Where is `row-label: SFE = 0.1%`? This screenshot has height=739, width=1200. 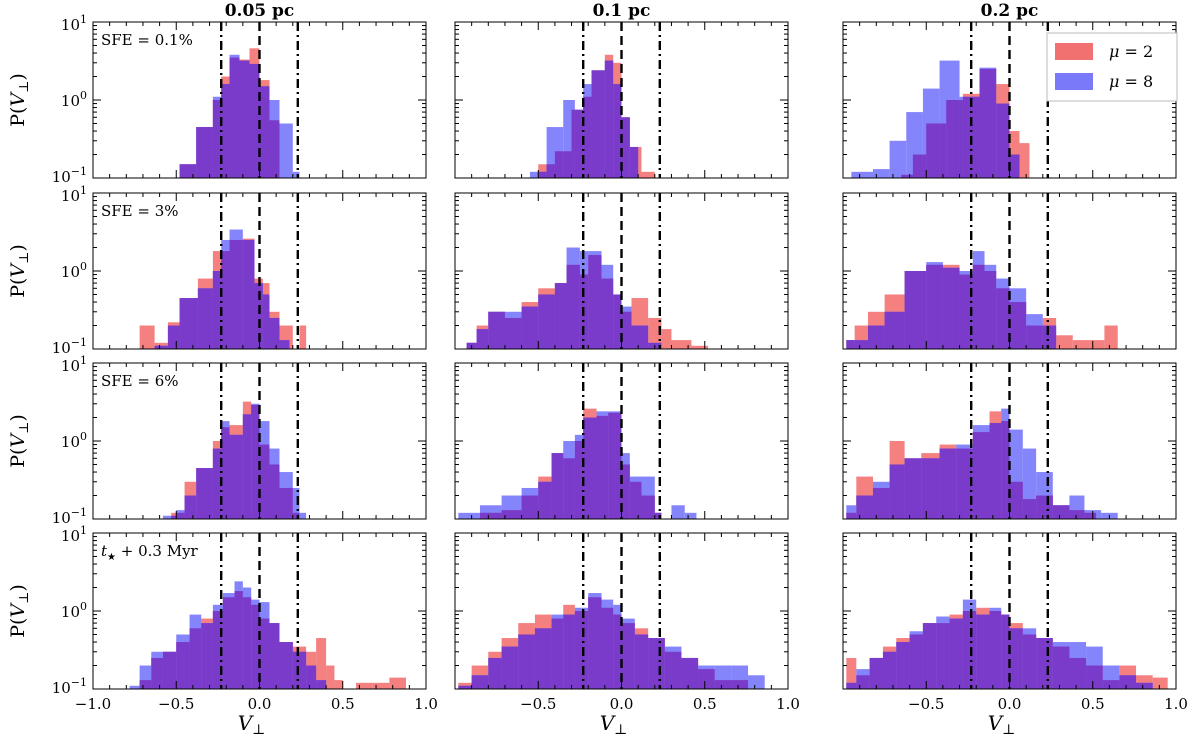 row-label: SFE = 0.1% is located at coordinates (147, 40).